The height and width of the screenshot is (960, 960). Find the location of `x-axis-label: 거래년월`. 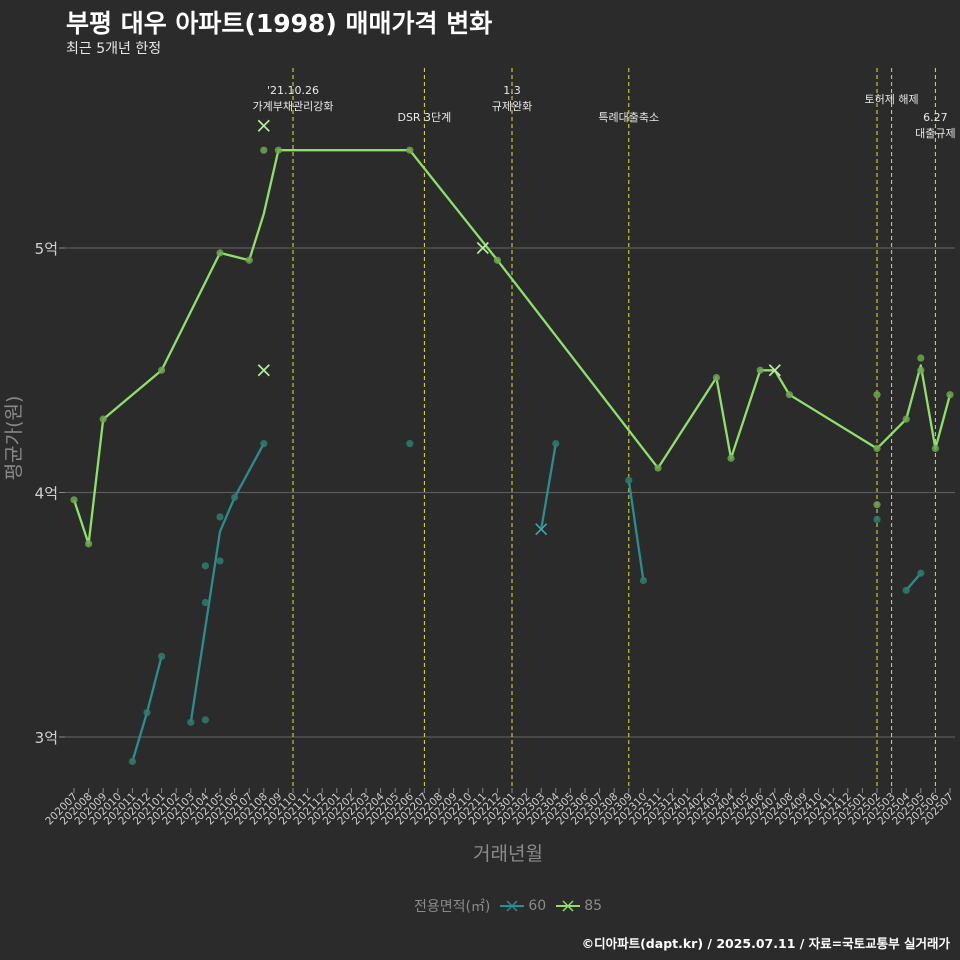

x-axis-label: 거래년월 is located at coordinates (508, 854).